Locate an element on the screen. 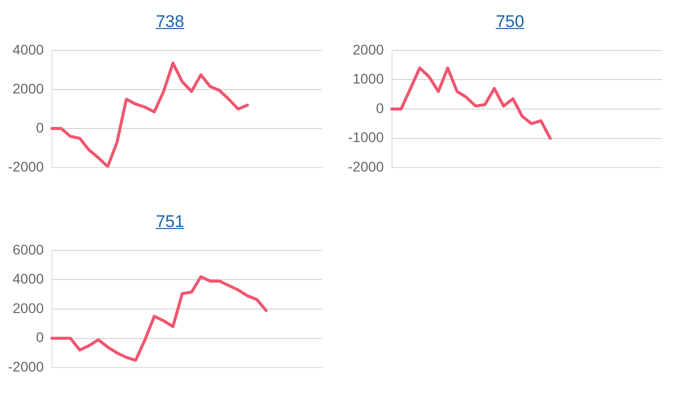  chart-title: 750 is located at coordinates (510, 22).